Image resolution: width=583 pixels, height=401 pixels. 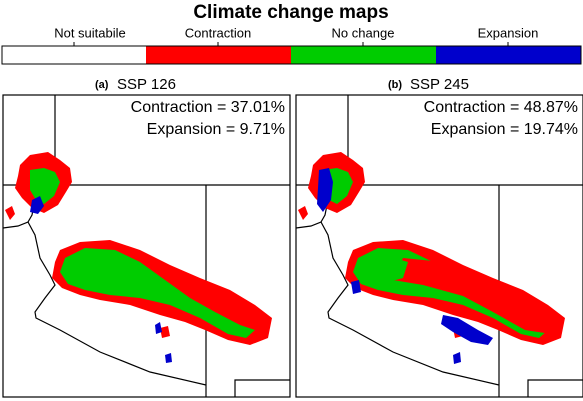 What do you see at coordinates (208, 107) in the screenshot?
I see `contraction-stat: Contraction = 37.01%` at bounding box center [208, 107].